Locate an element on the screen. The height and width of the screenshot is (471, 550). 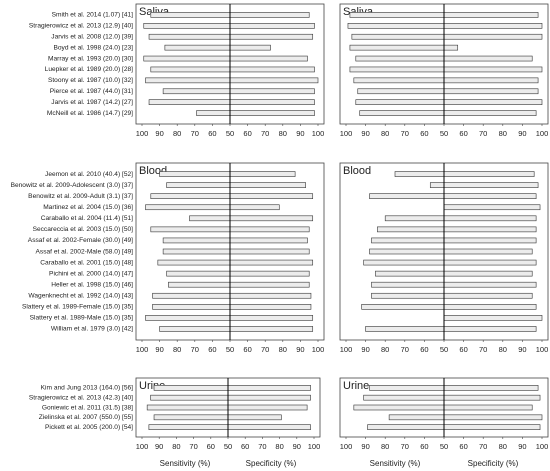
study-label: Assaf et al. 2002-Male (58.0) [49] is located at coordinates (85, 251).